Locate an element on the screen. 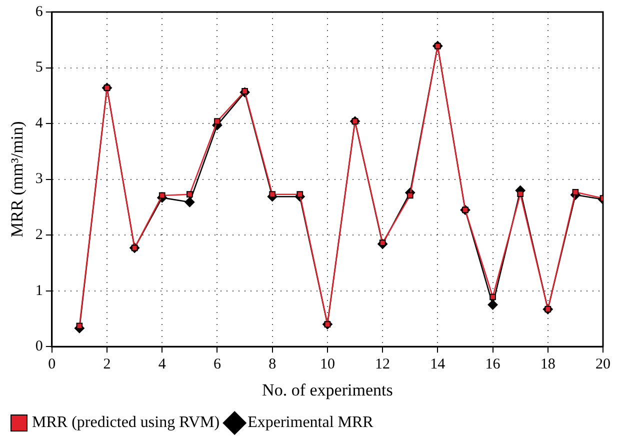 This screenshot has height=445, width=619. y-tick-label: 6 is located at coordinates (39, 12).